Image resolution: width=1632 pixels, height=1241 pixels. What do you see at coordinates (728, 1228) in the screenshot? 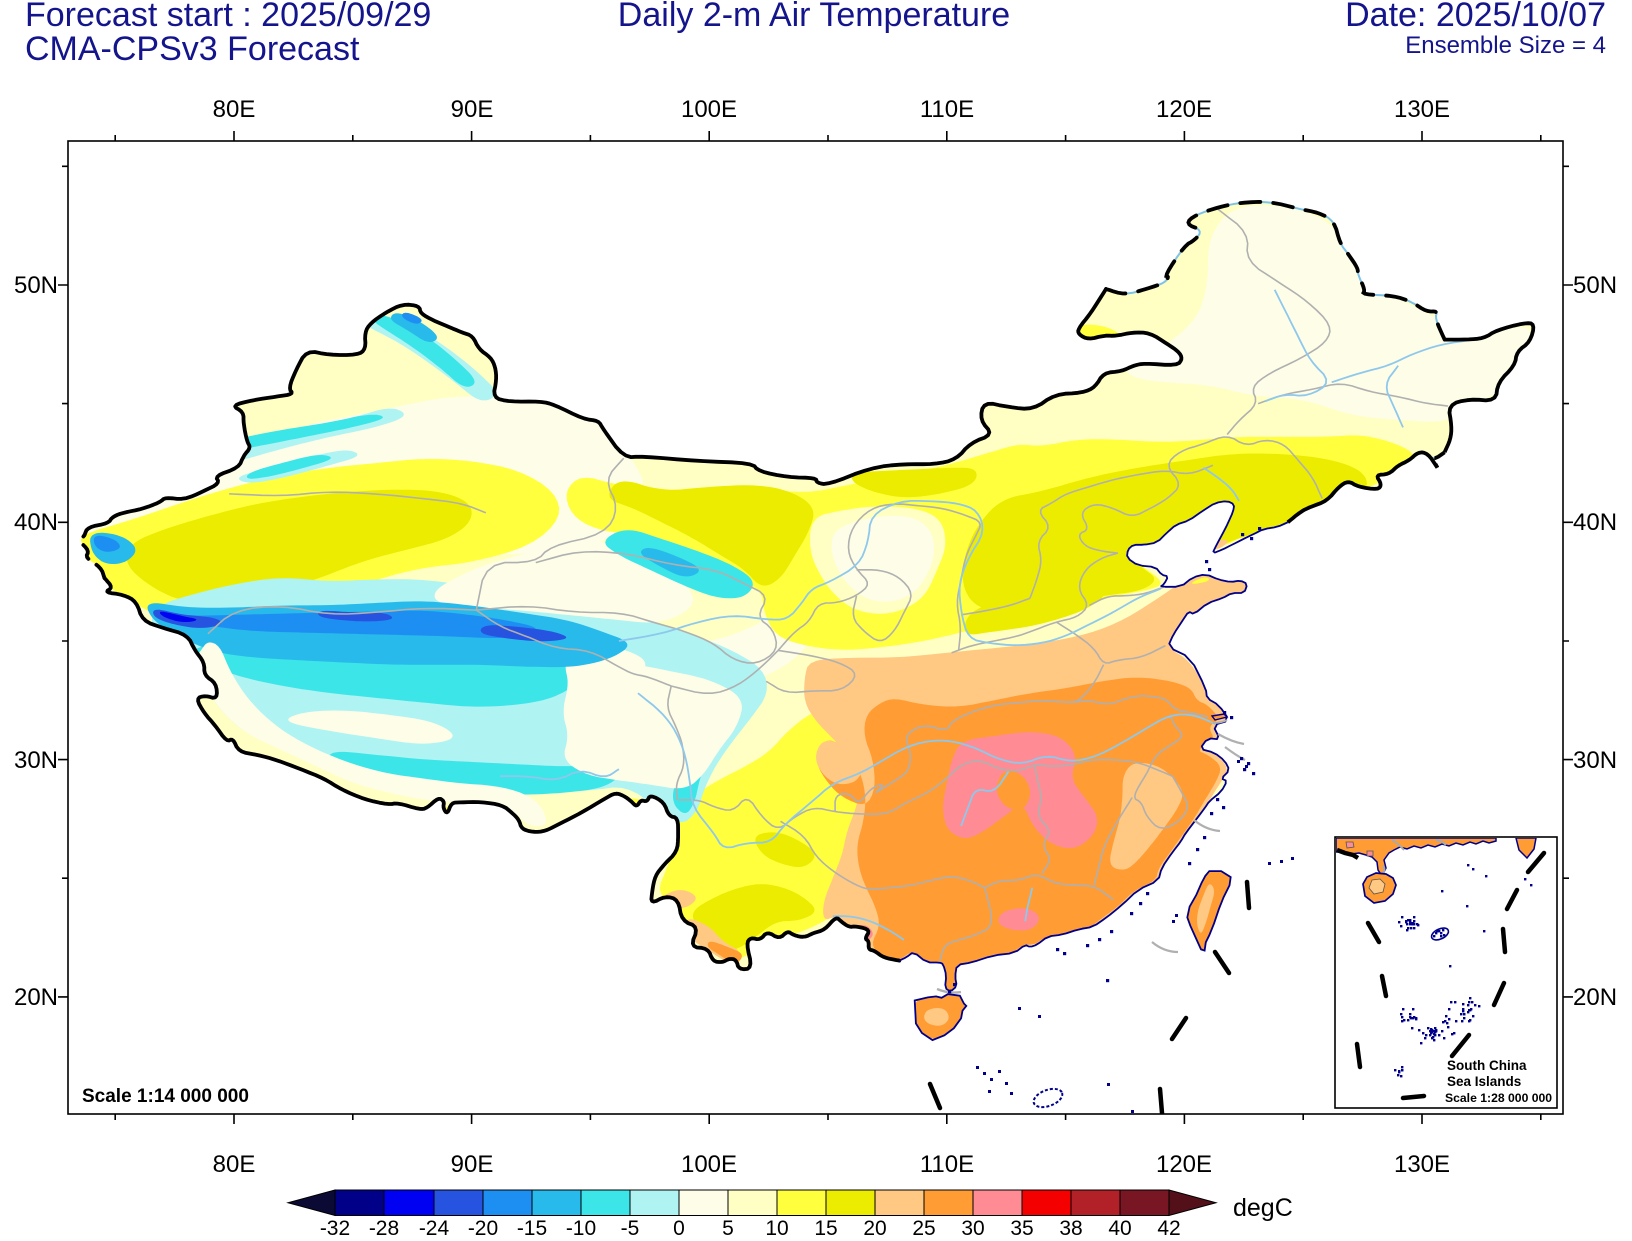
I see `svg-text: 5` at bounding box center [728, 1228].